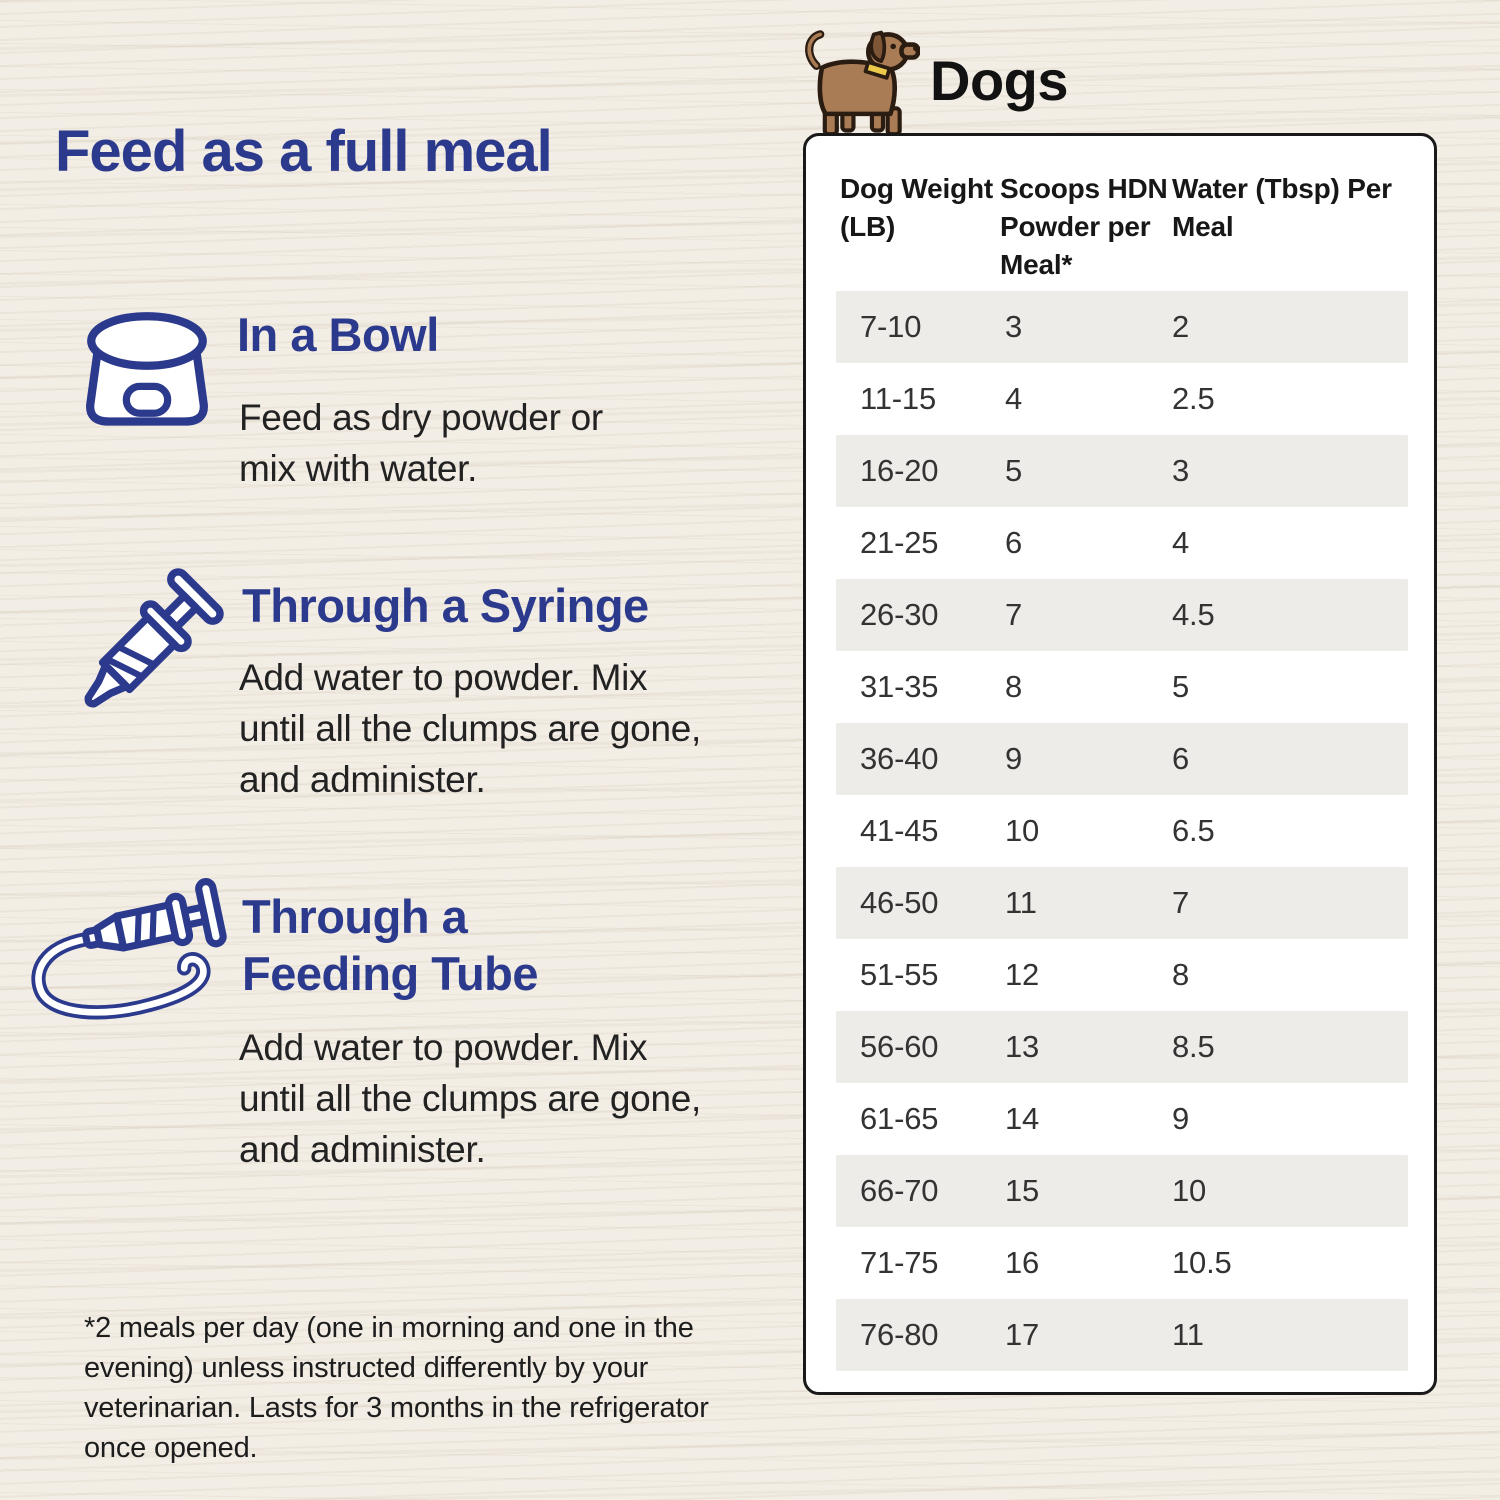 The image size is (1500, 1500). What do you see at coordinates (899, 542) in the screenshot?
I see `table-cell: 21-25` at bounding box center [899, 542].